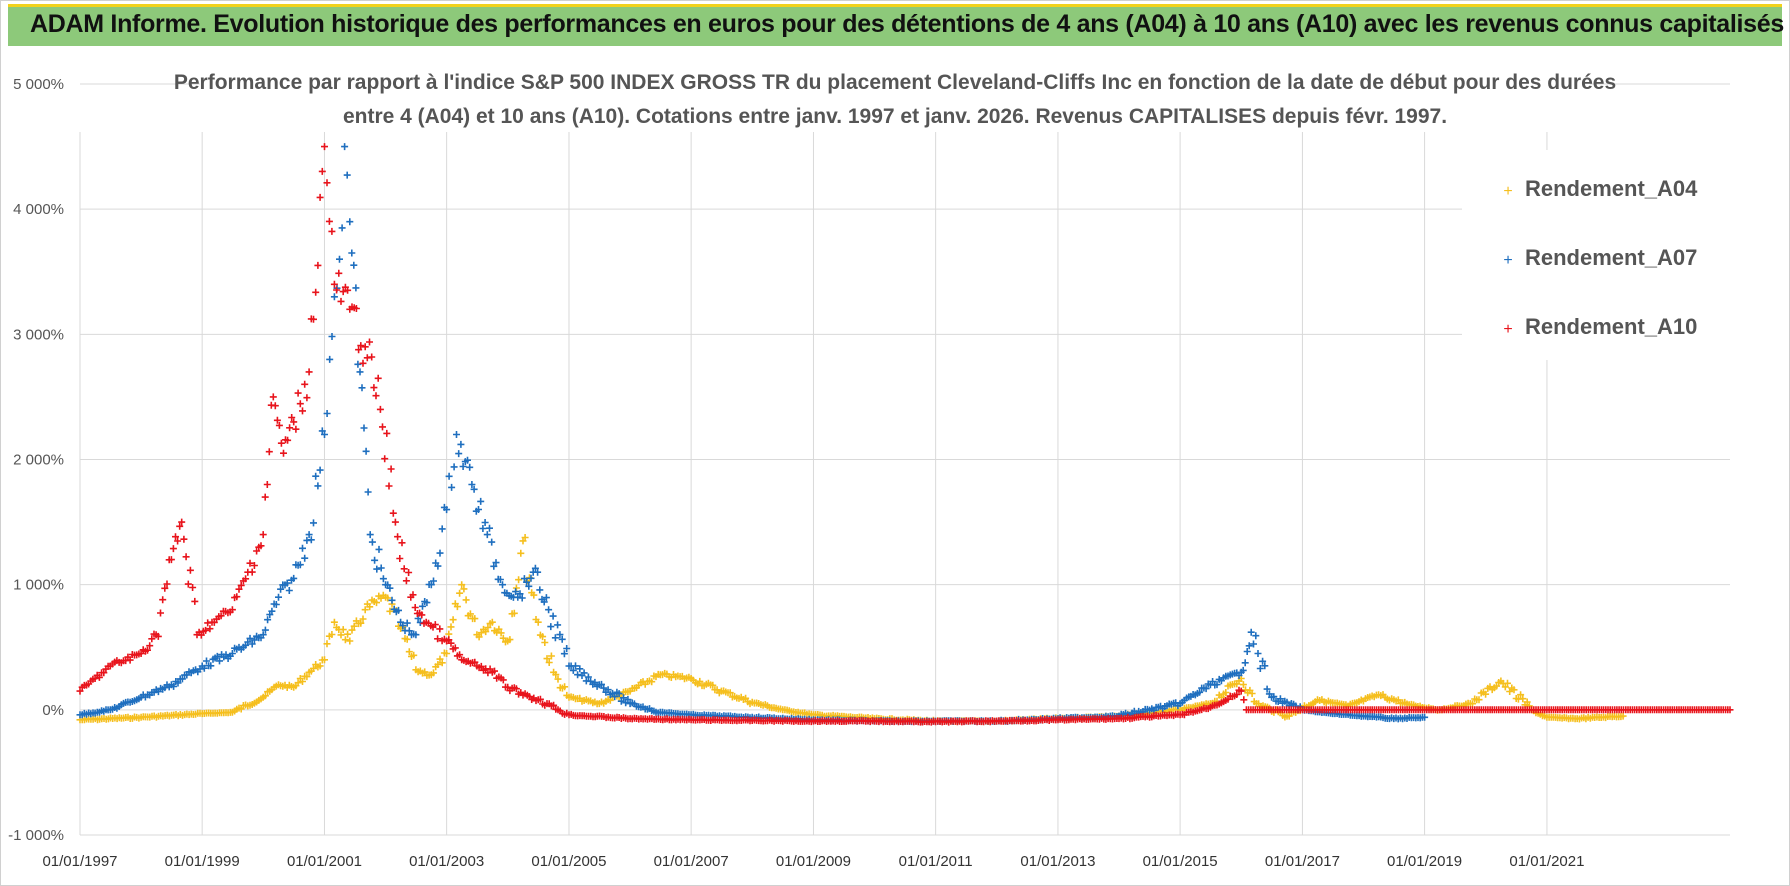  What do you see at coordinates (1424, 861) in the screenshot?
I see `x-tick-label: 01/01/2019` at bounding box center [1424, 861].